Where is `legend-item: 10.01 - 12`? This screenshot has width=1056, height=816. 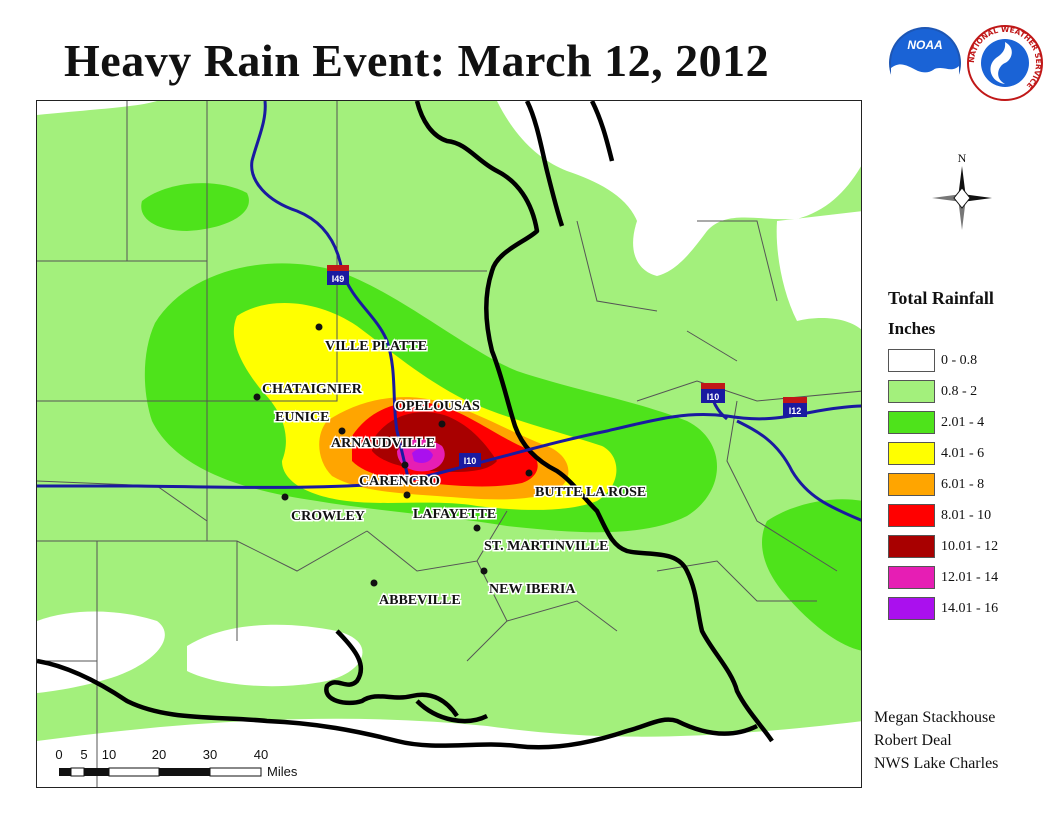 legend-item: 10.01 - 12 is located at coordinates (968, 546).